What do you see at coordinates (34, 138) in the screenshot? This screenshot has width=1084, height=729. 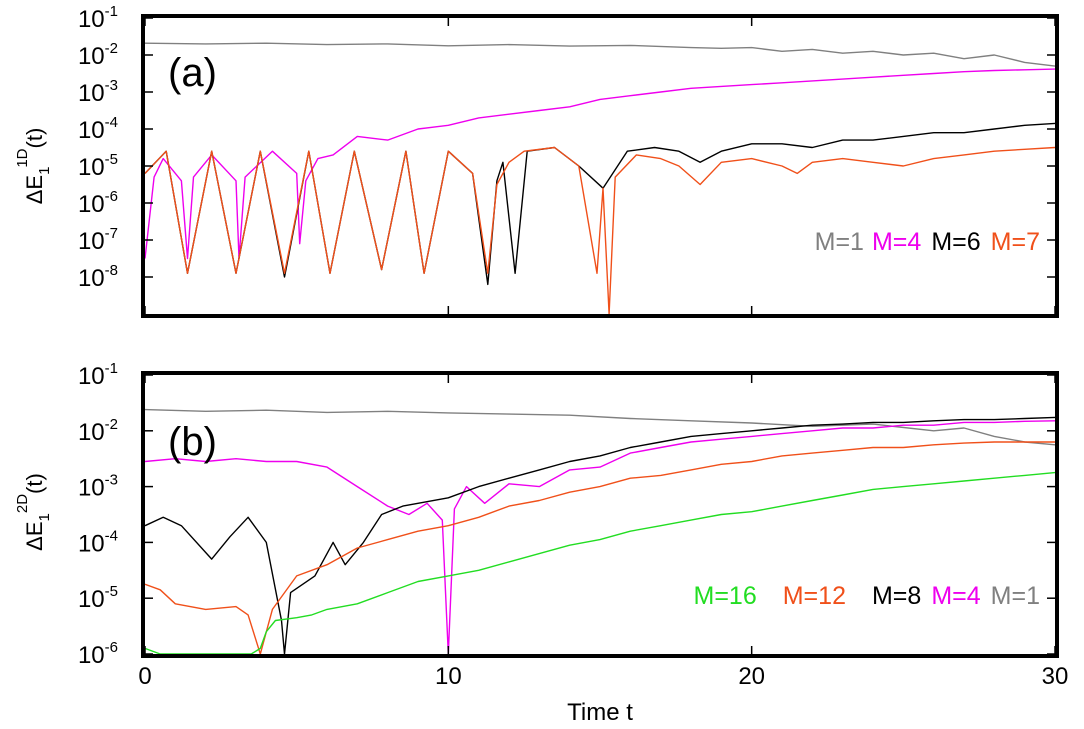 I see `panel-a-ylabel-tail: (t)` at bounding box center [34, 138].